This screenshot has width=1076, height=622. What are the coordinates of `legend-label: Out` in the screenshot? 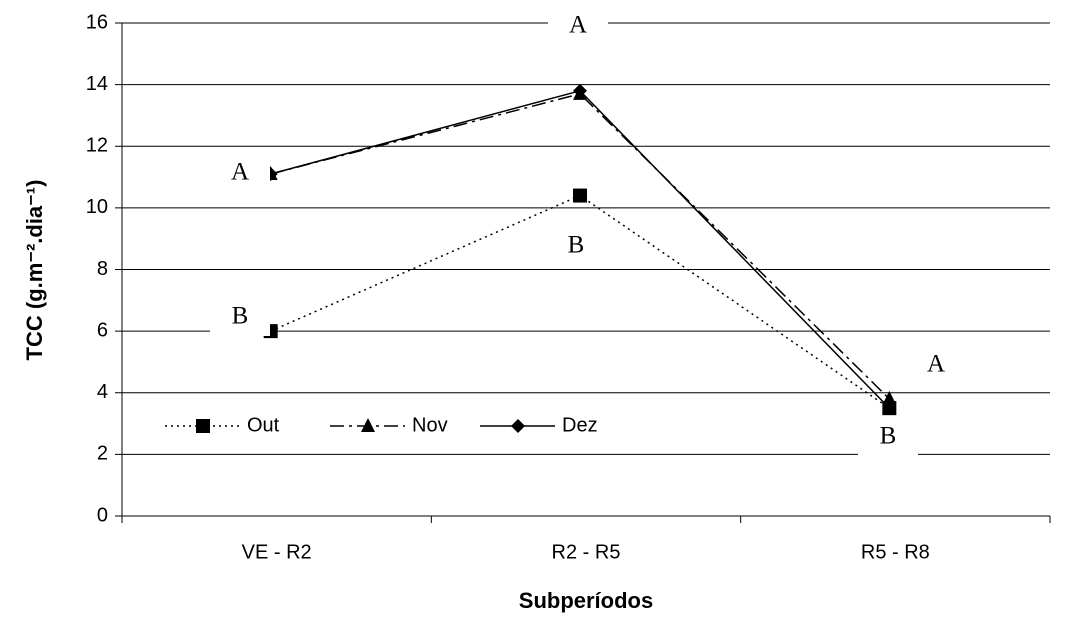 It's located at (263, 425).